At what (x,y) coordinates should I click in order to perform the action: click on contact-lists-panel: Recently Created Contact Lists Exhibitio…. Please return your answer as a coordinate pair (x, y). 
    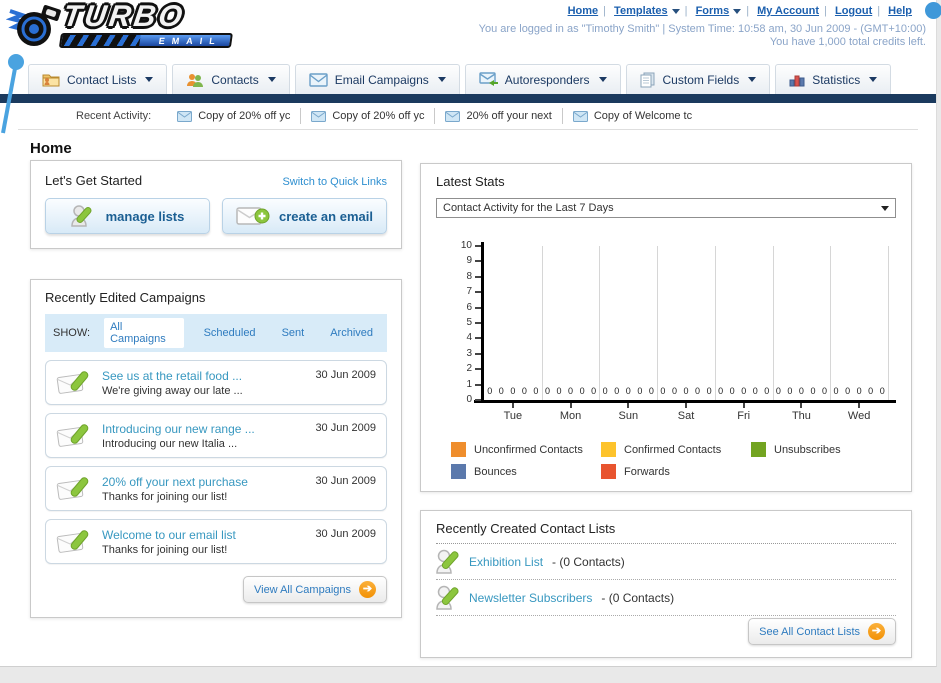
    Looking at the image, I should click on (666, 584).